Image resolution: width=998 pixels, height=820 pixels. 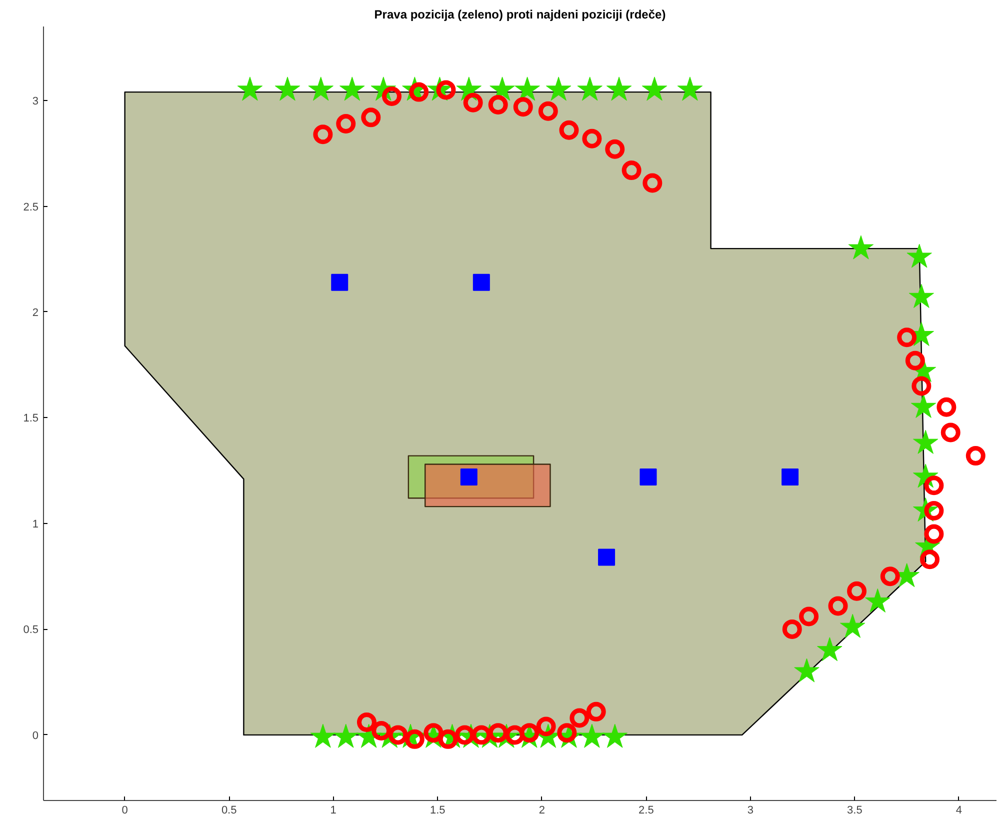 I want to click on y-tick-label: 2, so click(x=35, y=312).